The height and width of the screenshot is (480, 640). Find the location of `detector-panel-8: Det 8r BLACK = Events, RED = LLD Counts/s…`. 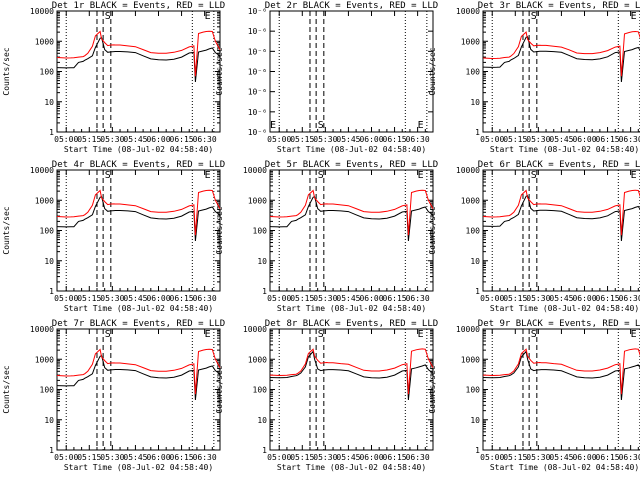

detector-panel-8: Det 8r BLACK = Events, RED = LLD Counts/s… is located at coordinates (326, 395).